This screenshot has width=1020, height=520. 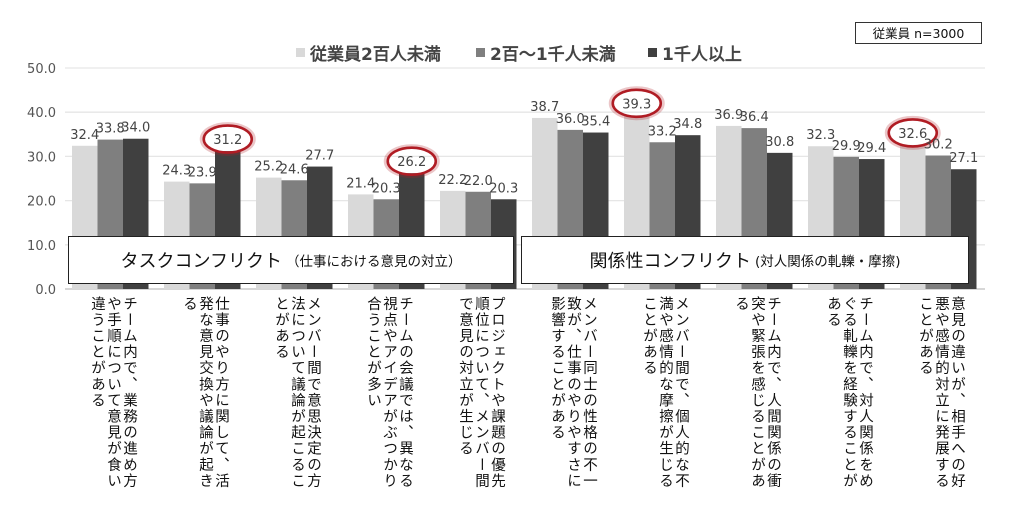 I want to click on data-label: 35.4, so click(x=595, y=122).